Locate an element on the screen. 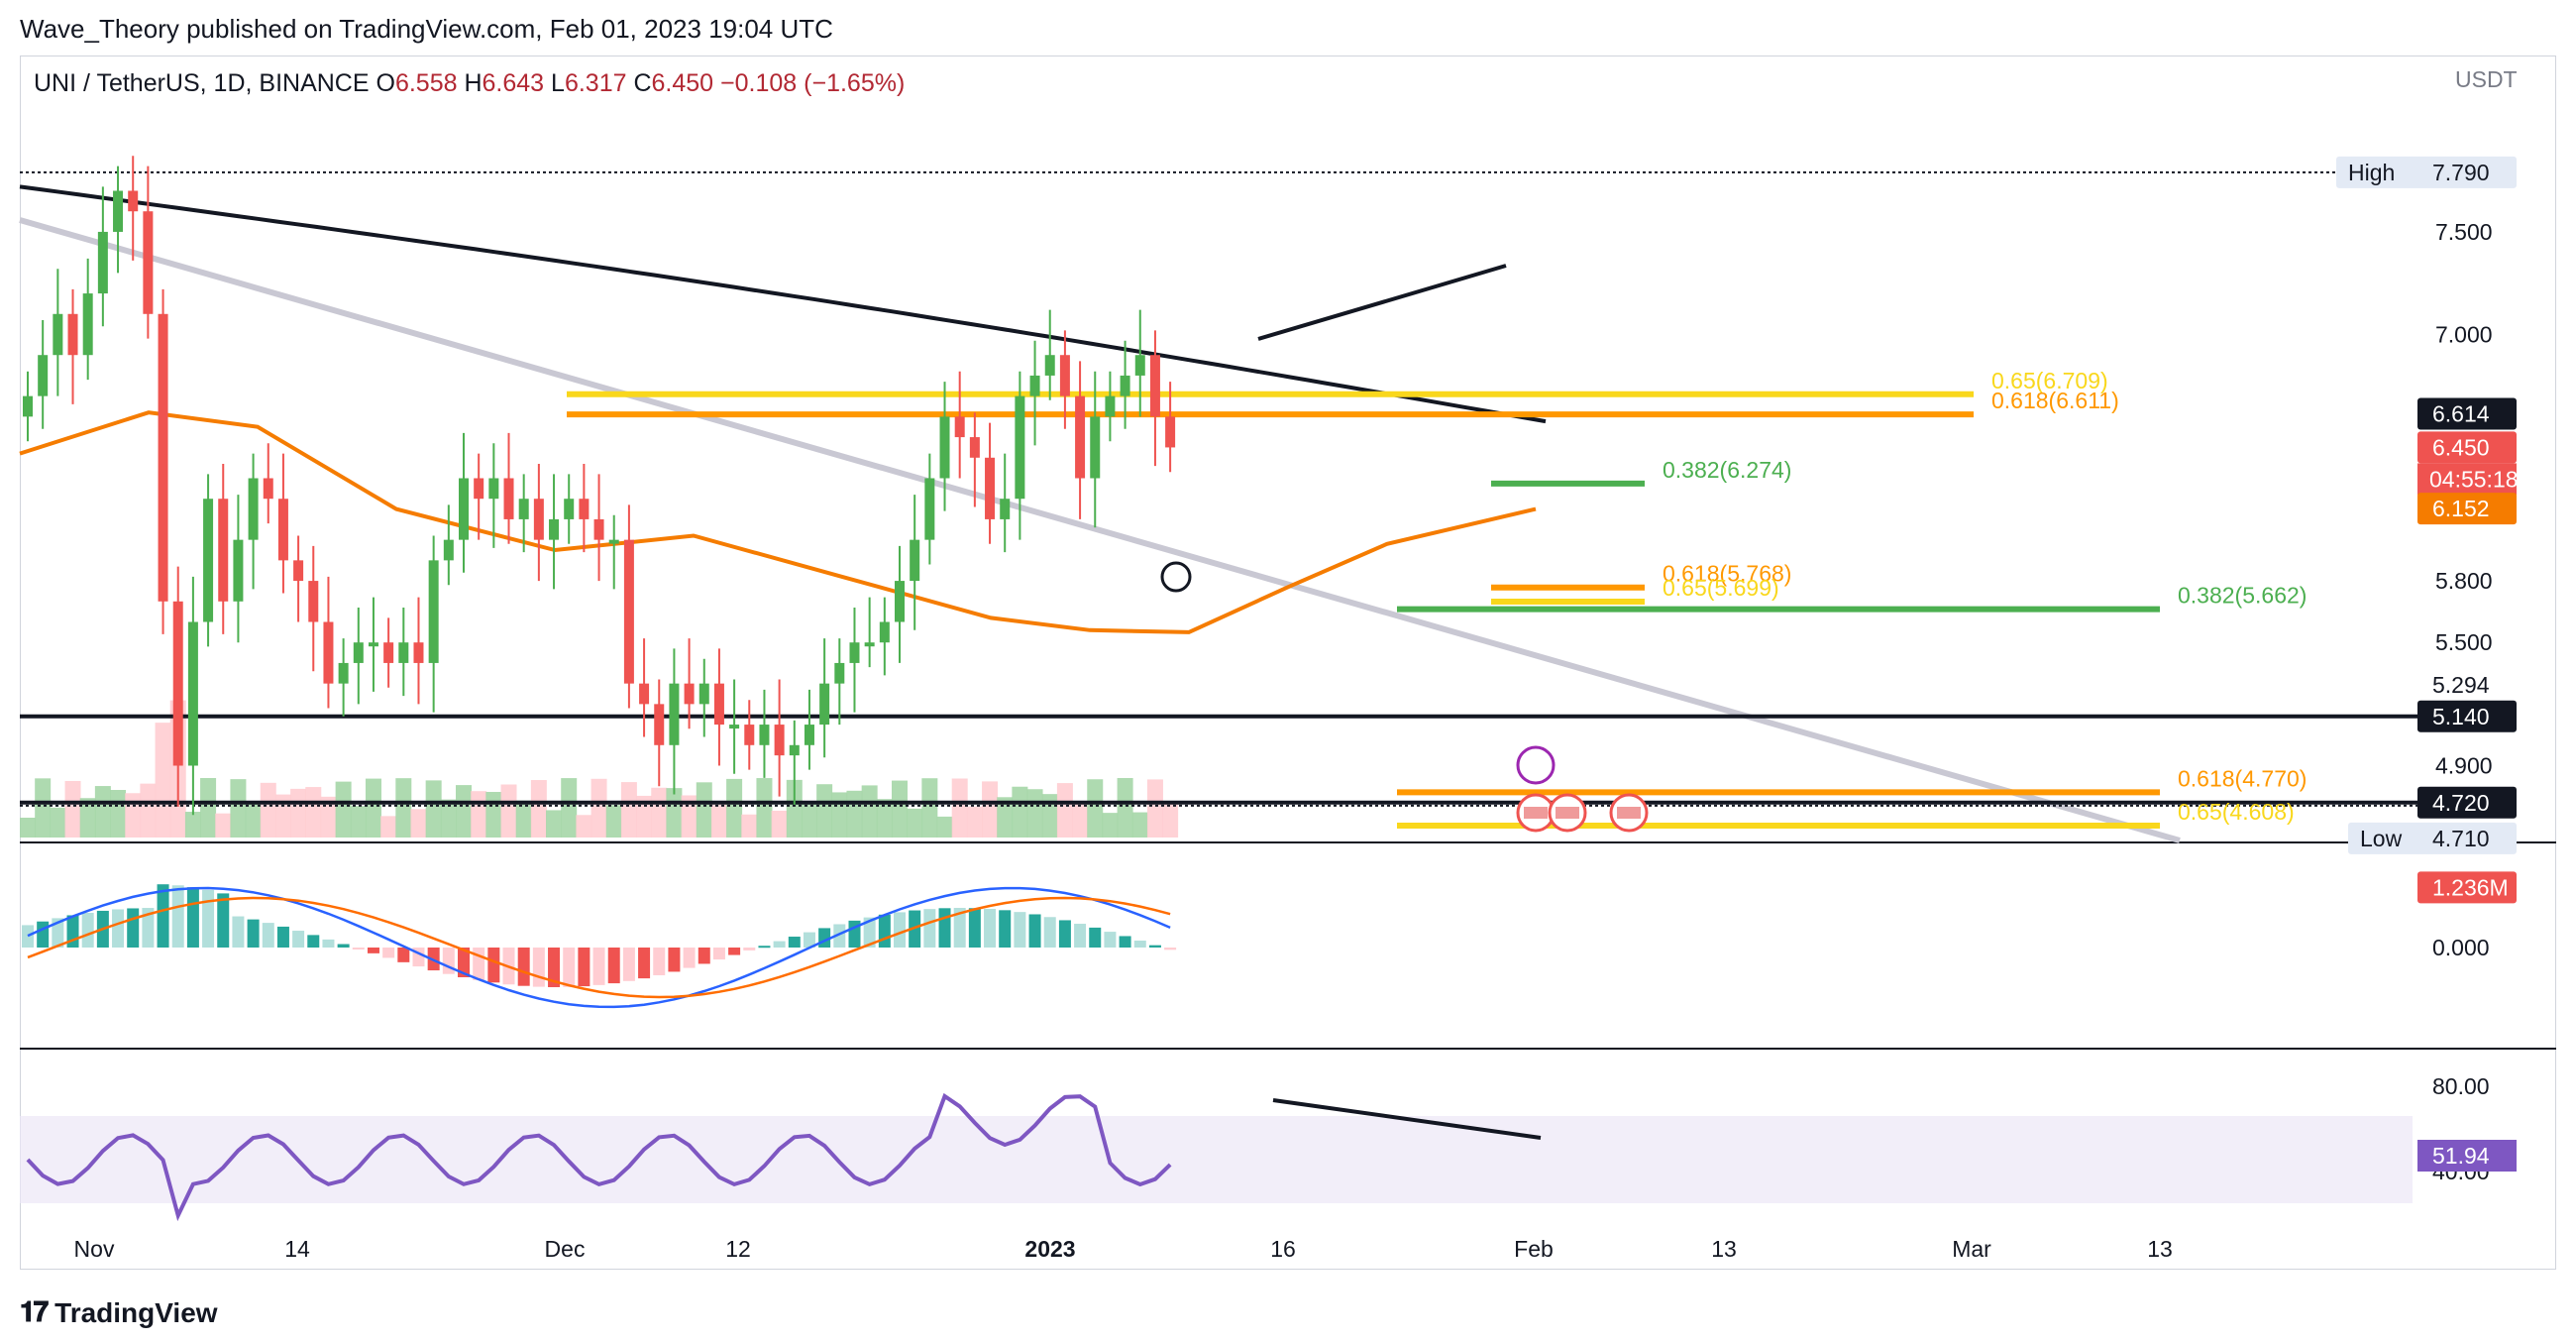 The height and width of the screenshot is (1342, 2576). us-flag-event-stripes is located at coordinates (1567, 813).